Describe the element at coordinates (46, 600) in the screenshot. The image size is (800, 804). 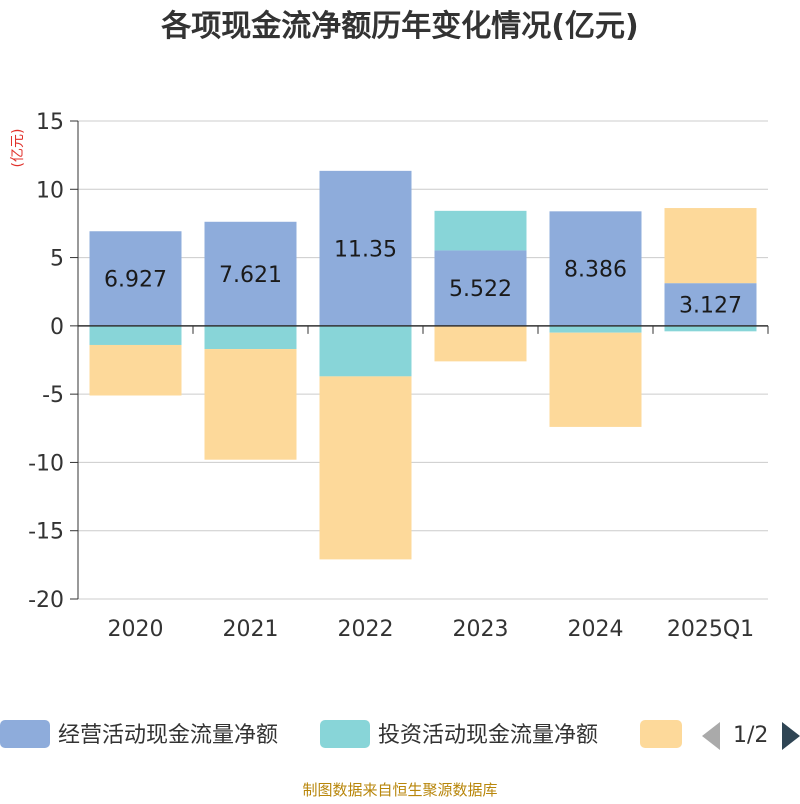
I see `y-tick-label: -20` at that location.